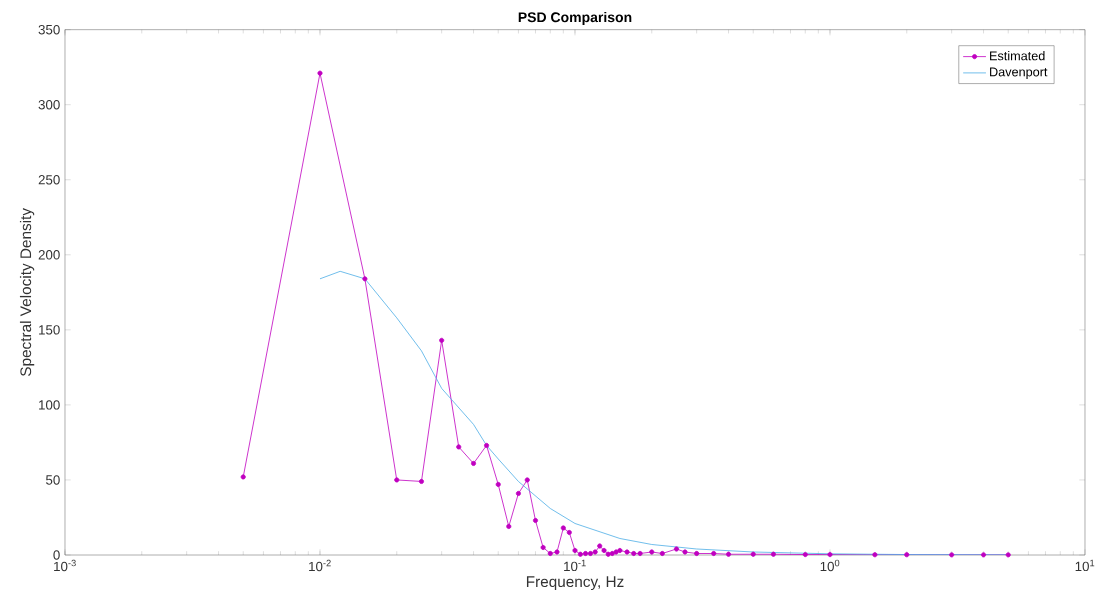  What do you see at coordinates (49, 255) in the screenshot?
I see `y-tick-label: 200` at bounding box center [49, 255].